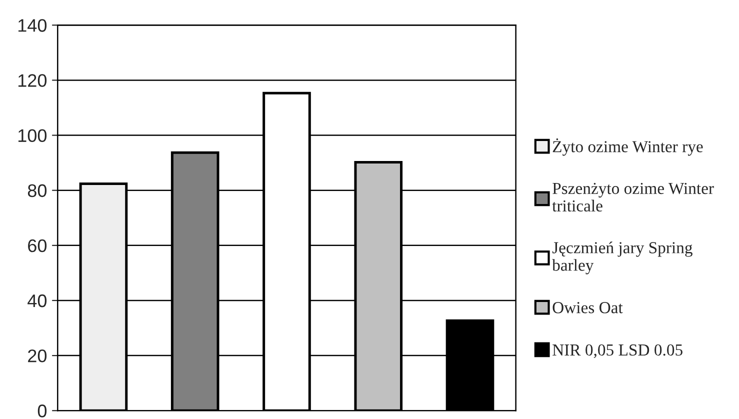 The image size is (739, 419). Describe the element at coordinates (32, 80) in the screenshot. I see `y-tick-label: 120` at that location.